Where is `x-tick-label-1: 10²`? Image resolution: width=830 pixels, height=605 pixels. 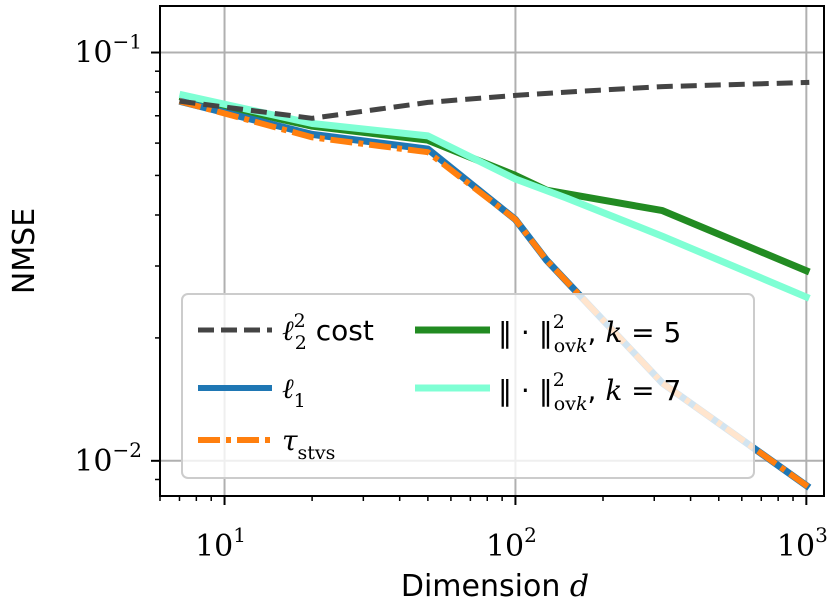 x-tick-label-1: 10² is located at coordinates (511, 543).